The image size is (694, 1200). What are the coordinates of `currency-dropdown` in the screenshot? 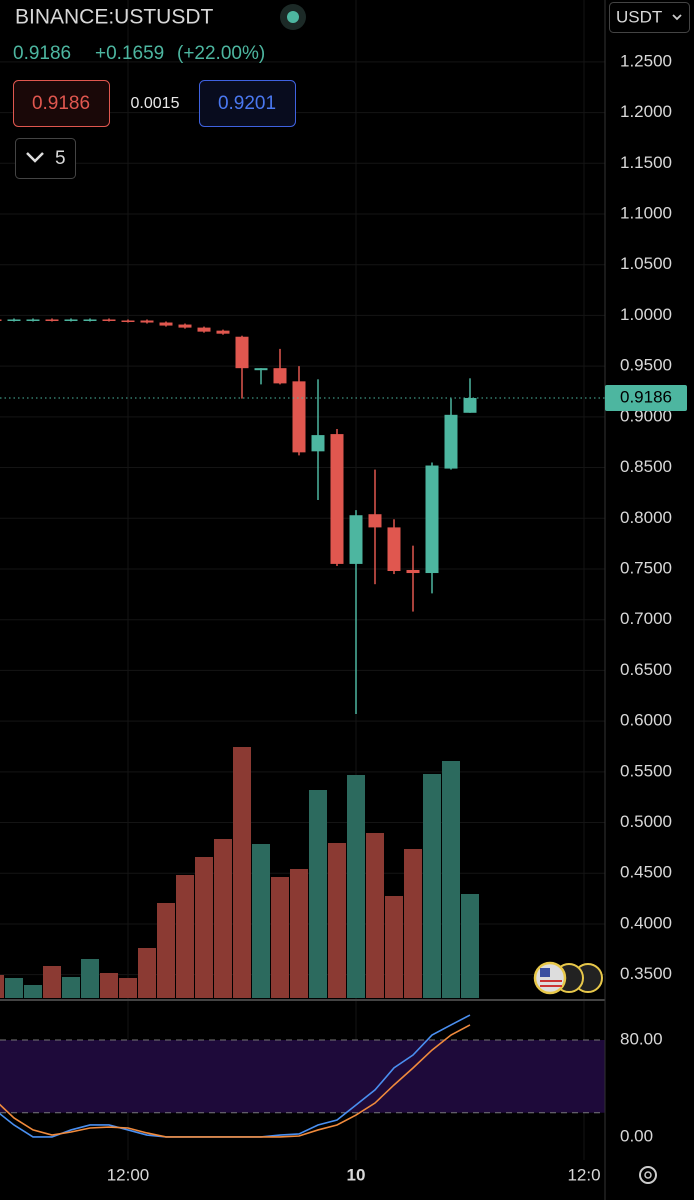 It's located at (649, 17).